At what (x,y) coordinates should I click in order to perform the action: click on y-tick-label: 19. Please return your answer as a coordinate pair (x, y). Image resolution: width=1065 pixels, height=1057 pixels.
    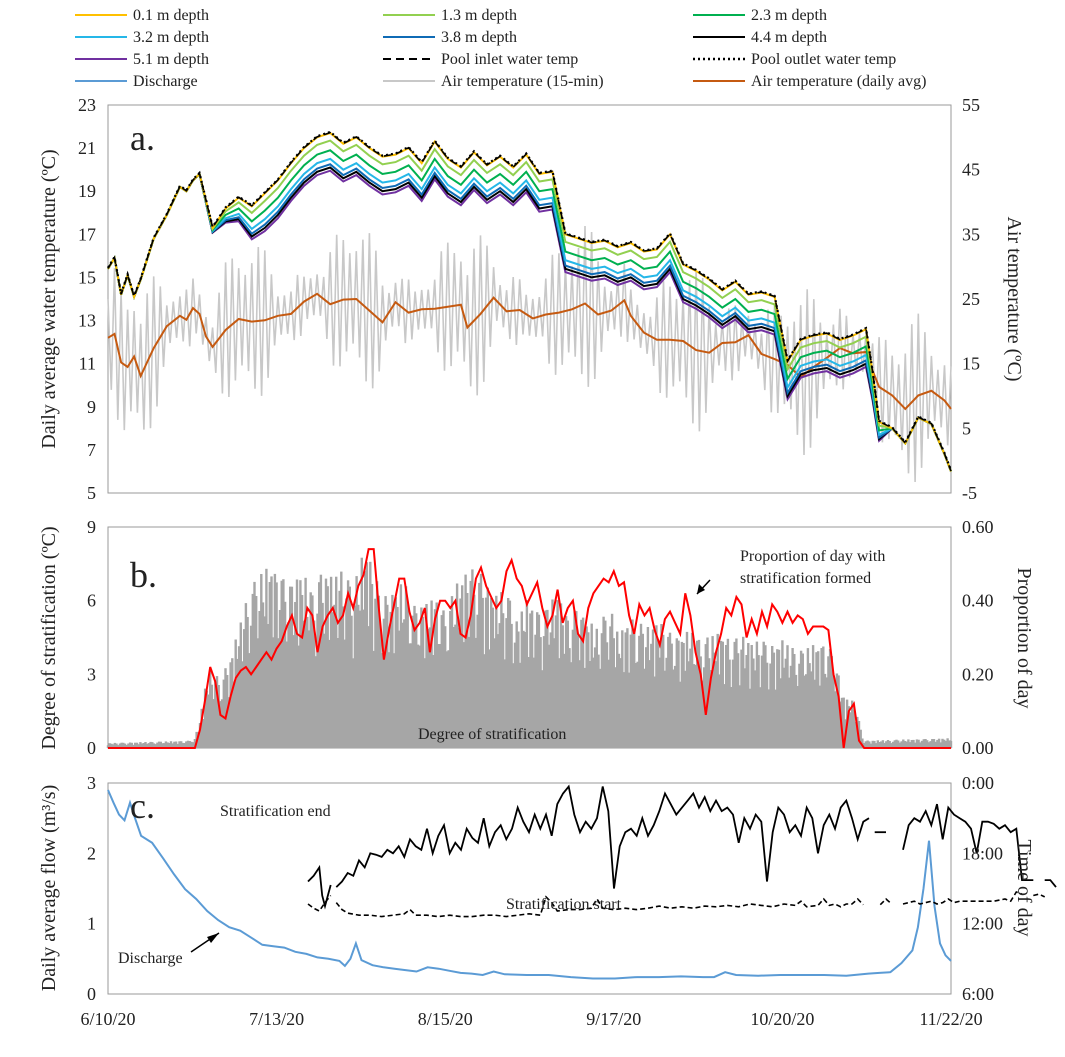
    Looking at the image, I should click on (87, 191).